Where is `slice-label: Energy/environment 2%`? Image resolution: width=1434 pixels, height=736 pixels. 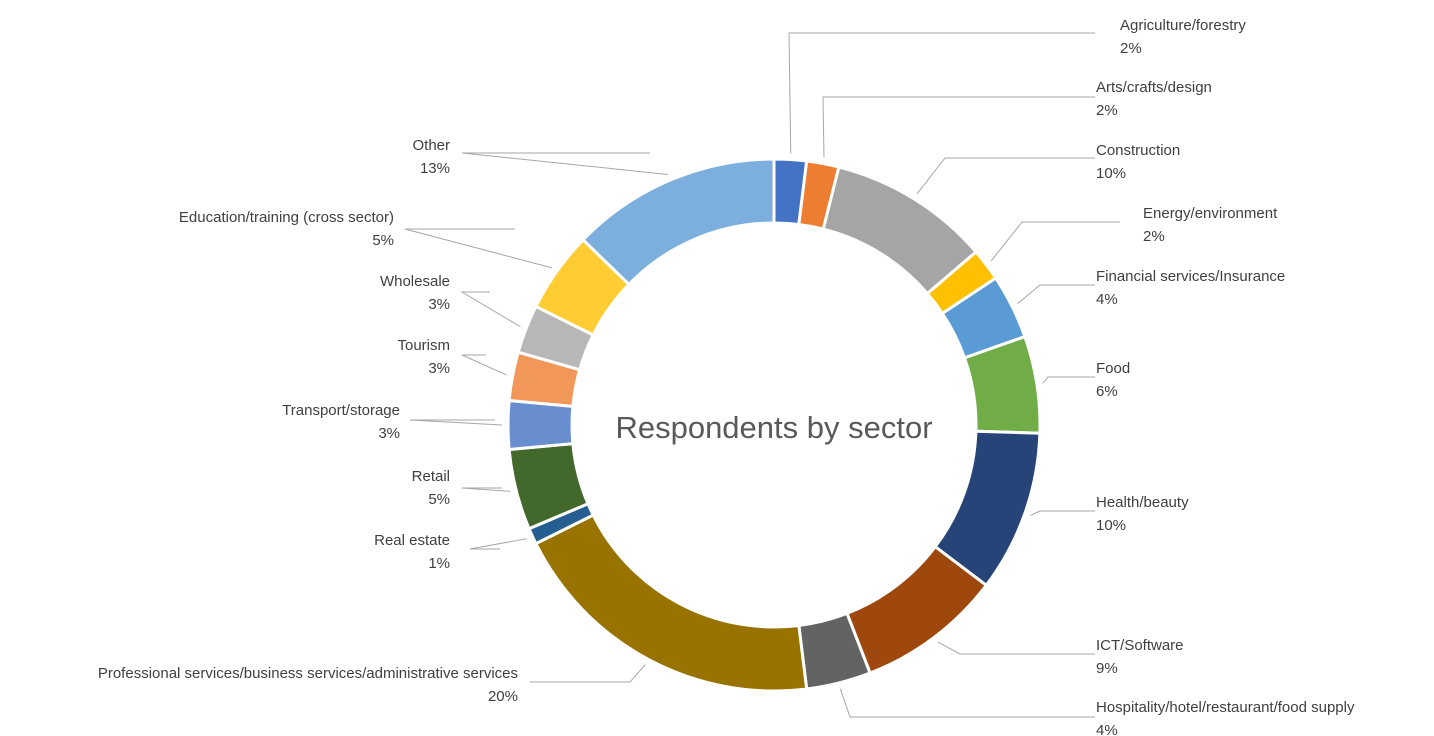
slice-label: Energy/environment 2% is located at coordinates (1210, 225).